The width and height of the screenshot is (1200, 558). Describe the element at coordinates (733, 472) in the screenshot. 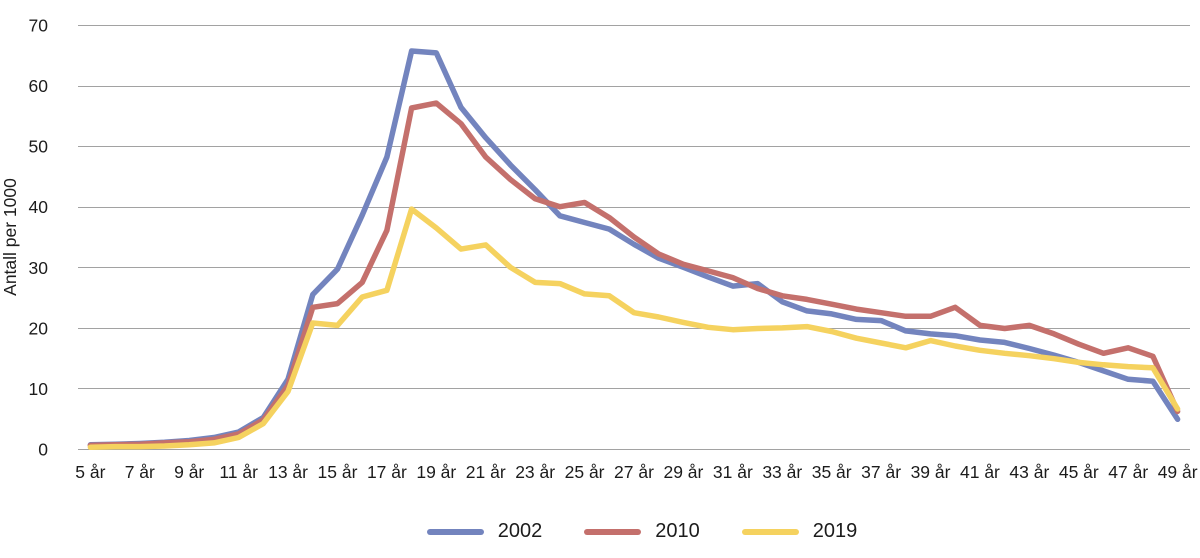

I see `x-tick-31-ar: 31 år` at that location.